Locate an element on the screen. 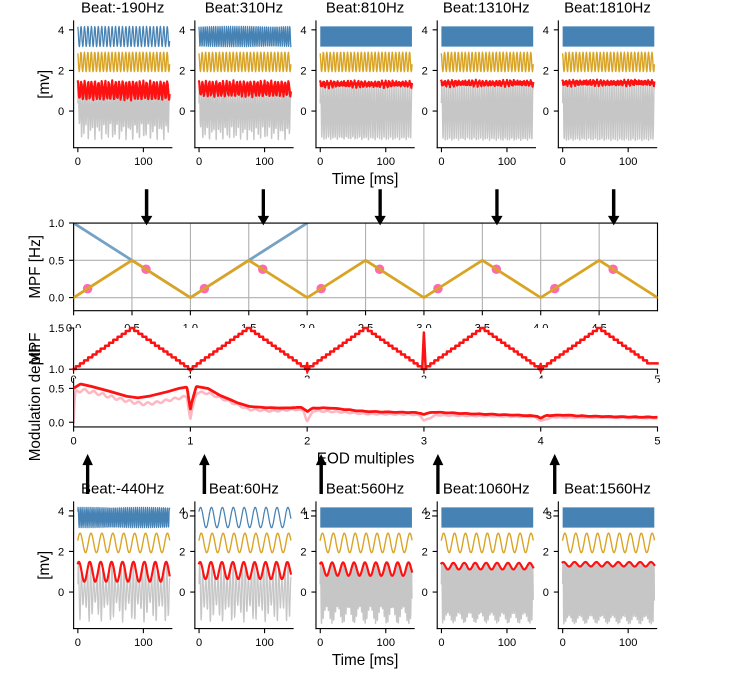 This screenshot has width=730, height=700. svg-text: EOD multiples is located at coordinates (366, 458).